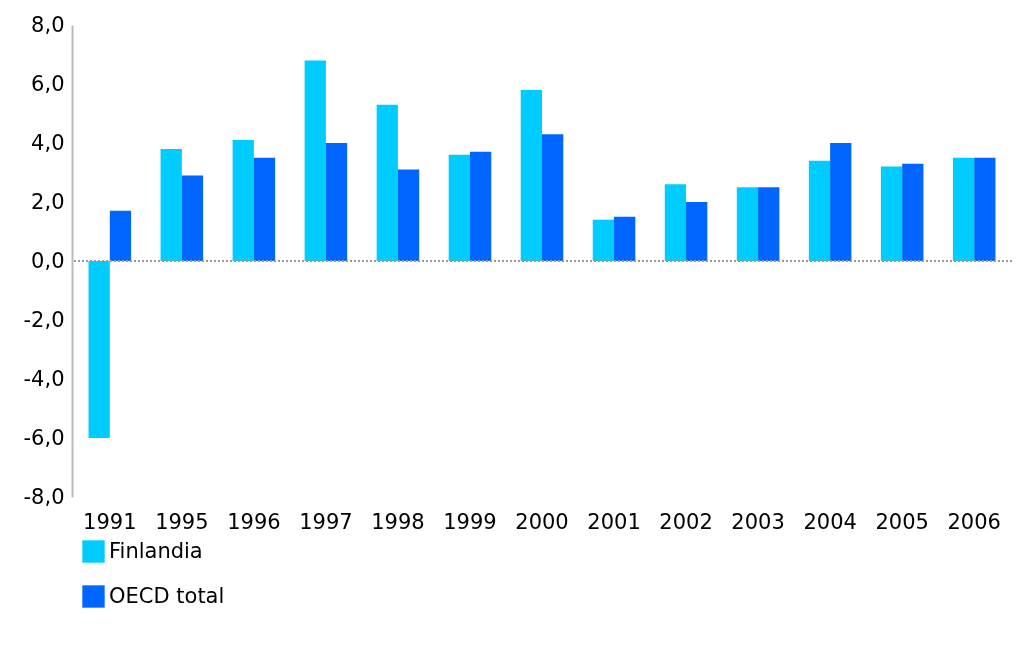 This screenshot has width=1021, height=657. I want to click on y-tick-label: -6,0, so click(44, 437).